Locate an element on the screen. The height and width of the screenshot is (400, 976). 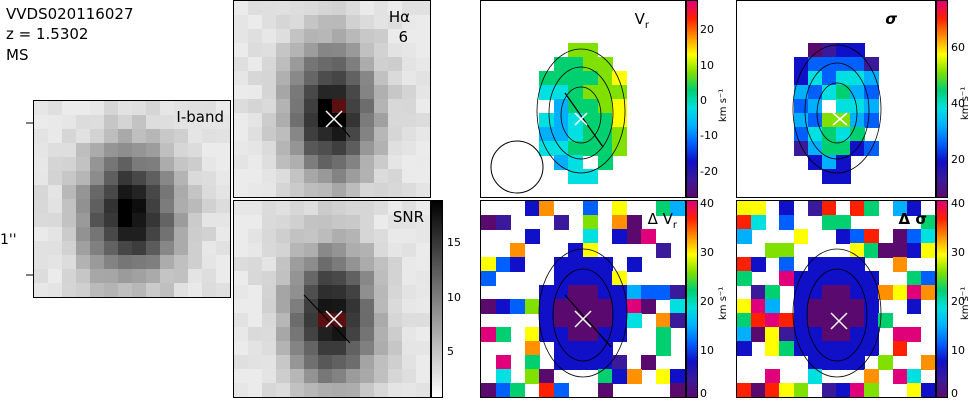
redshift-label: z = 1.5302 is located at coordinates (47, 34).